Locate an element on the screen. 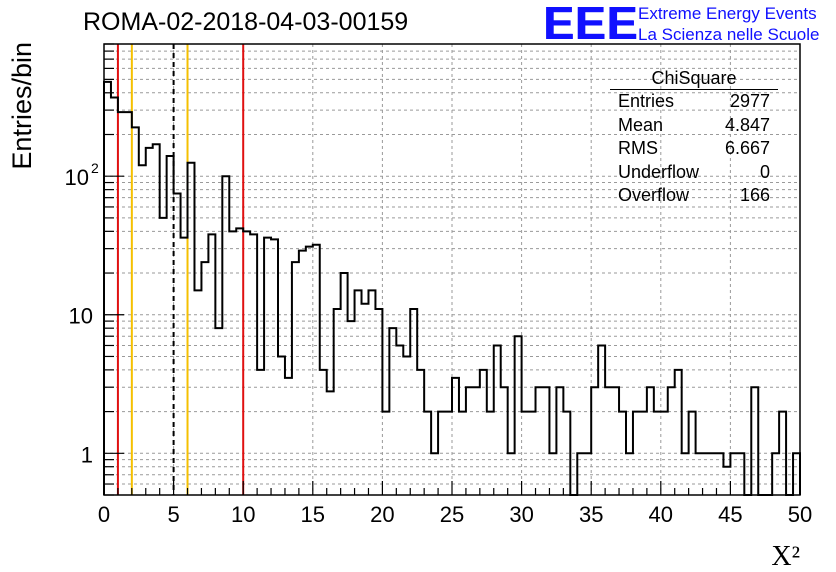 The height and width of the screenshot is (572, 836). reference-lines is located at coordinates (180, 269).